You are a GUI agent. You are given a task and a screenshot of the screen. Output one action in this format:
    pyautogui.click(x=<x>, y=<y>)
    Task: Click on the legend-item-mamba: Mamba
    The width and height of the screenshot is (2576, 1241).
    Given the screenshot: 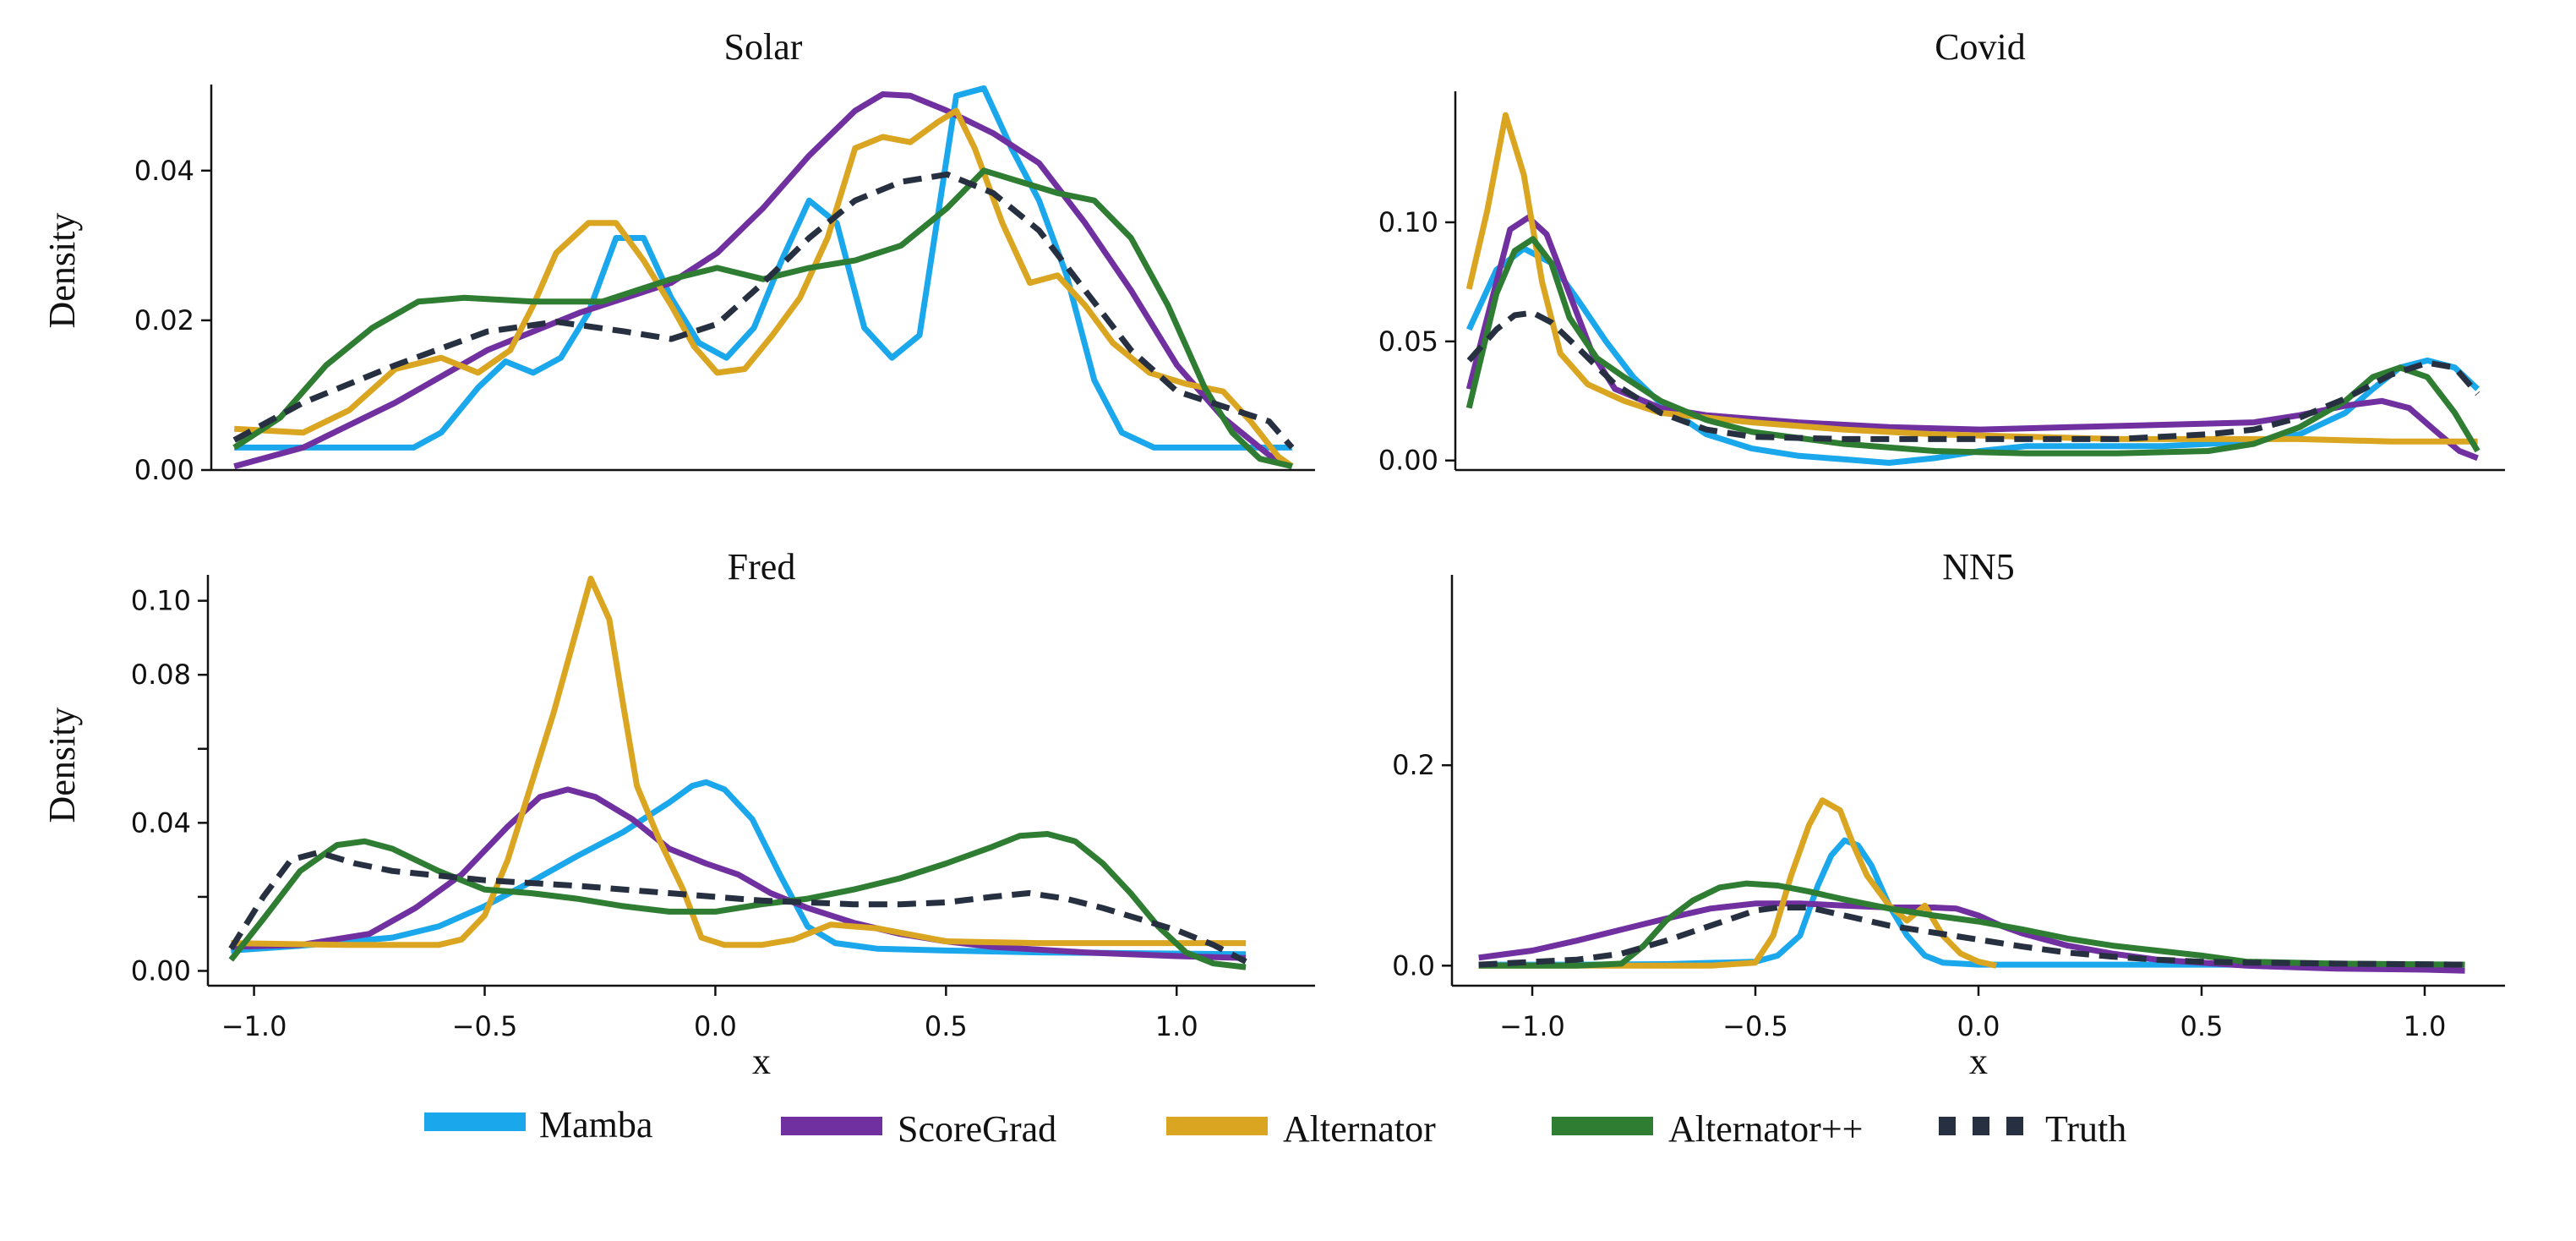 What is the action you would take?
    pyautogui.click(x=538, y=1124)
    